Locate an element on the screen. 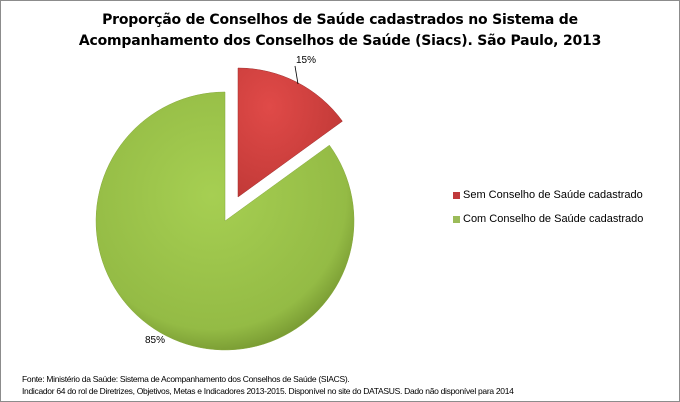 The width and height of the screenshot is (680, 402). label-leader-line is located at coordinates (296, 75).